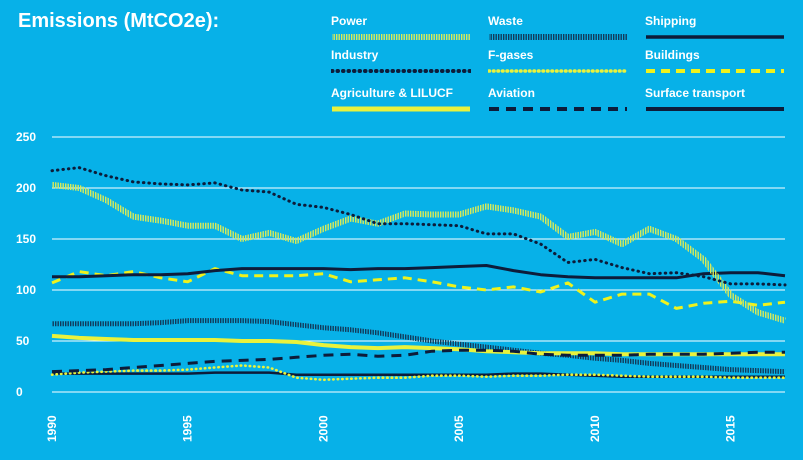 The image size is (803, 460). Describe the element at coordinates (695, 93) in the screenshot. I see `legend-label: Surface transport` at that location.